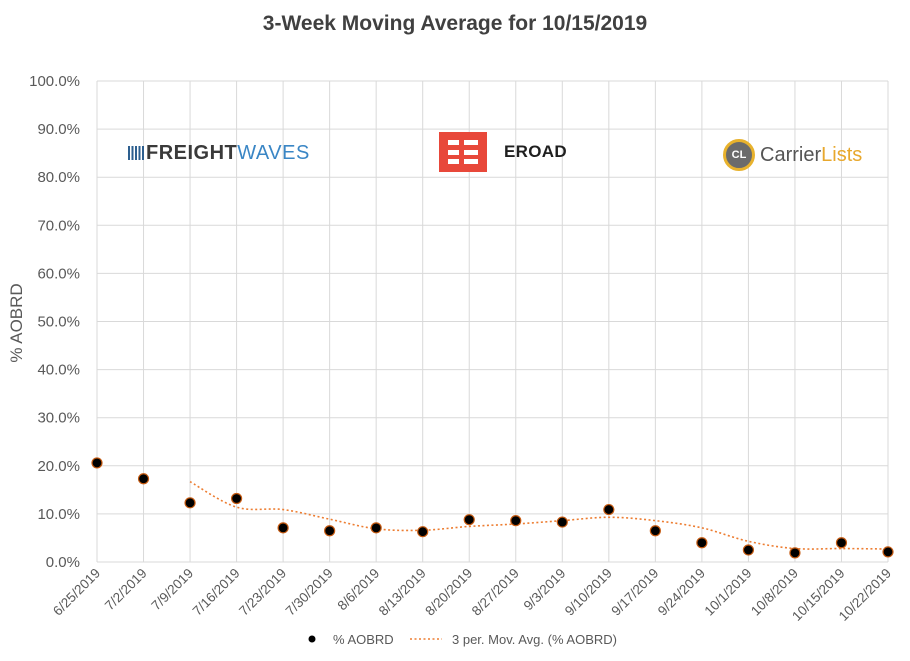 This screenshot has width=910, height=661. I want to click on freightwaves-logo: FREIGHT WAVES, so click(219, 153).